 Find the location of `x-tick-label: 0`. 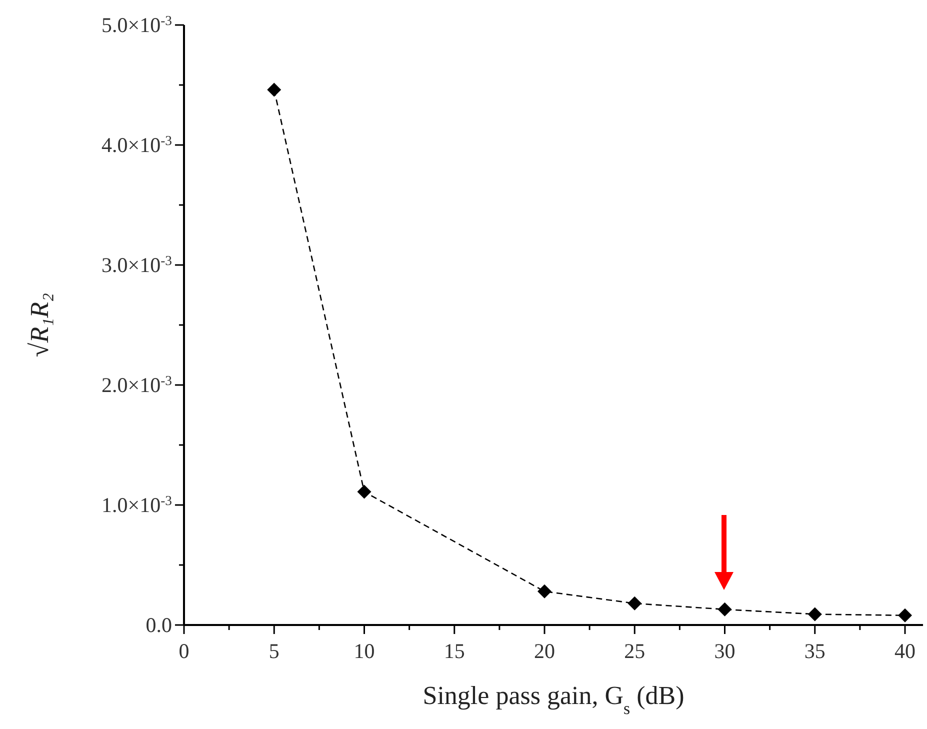

x-tick-label: 0 is located at coordinates (184, 651).